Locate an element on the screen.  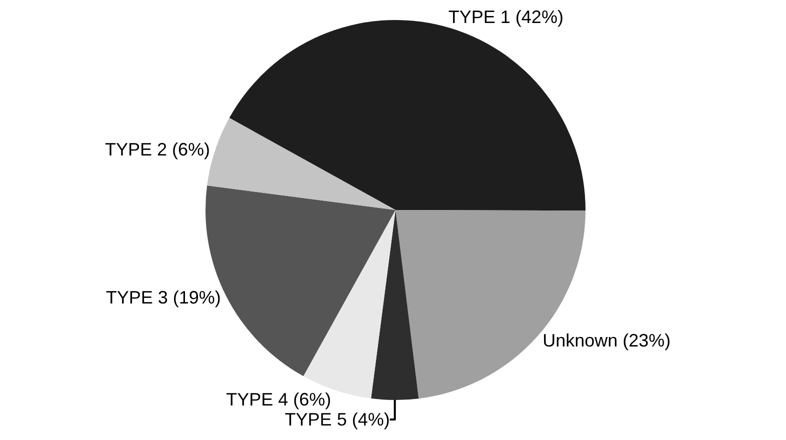
slice-label: TYPE 4 (6%) is located at coordinates (279, 400).